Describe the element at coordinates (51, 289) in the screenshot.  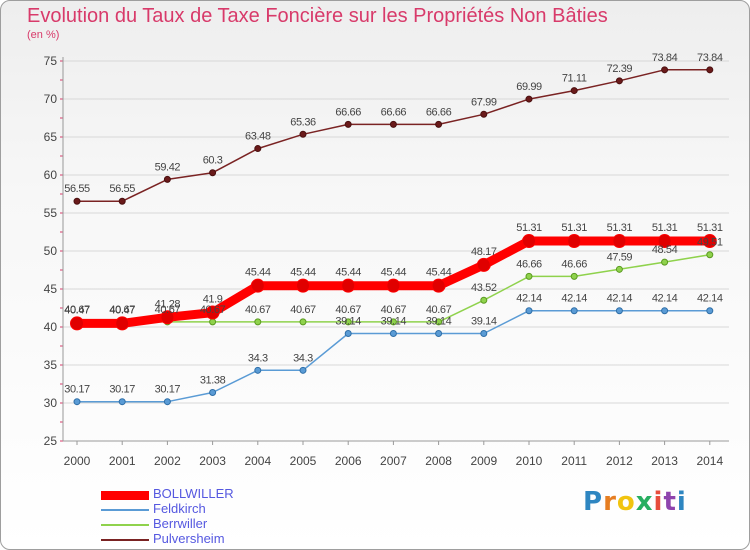
I see `y-tick-label: 45` at that location.